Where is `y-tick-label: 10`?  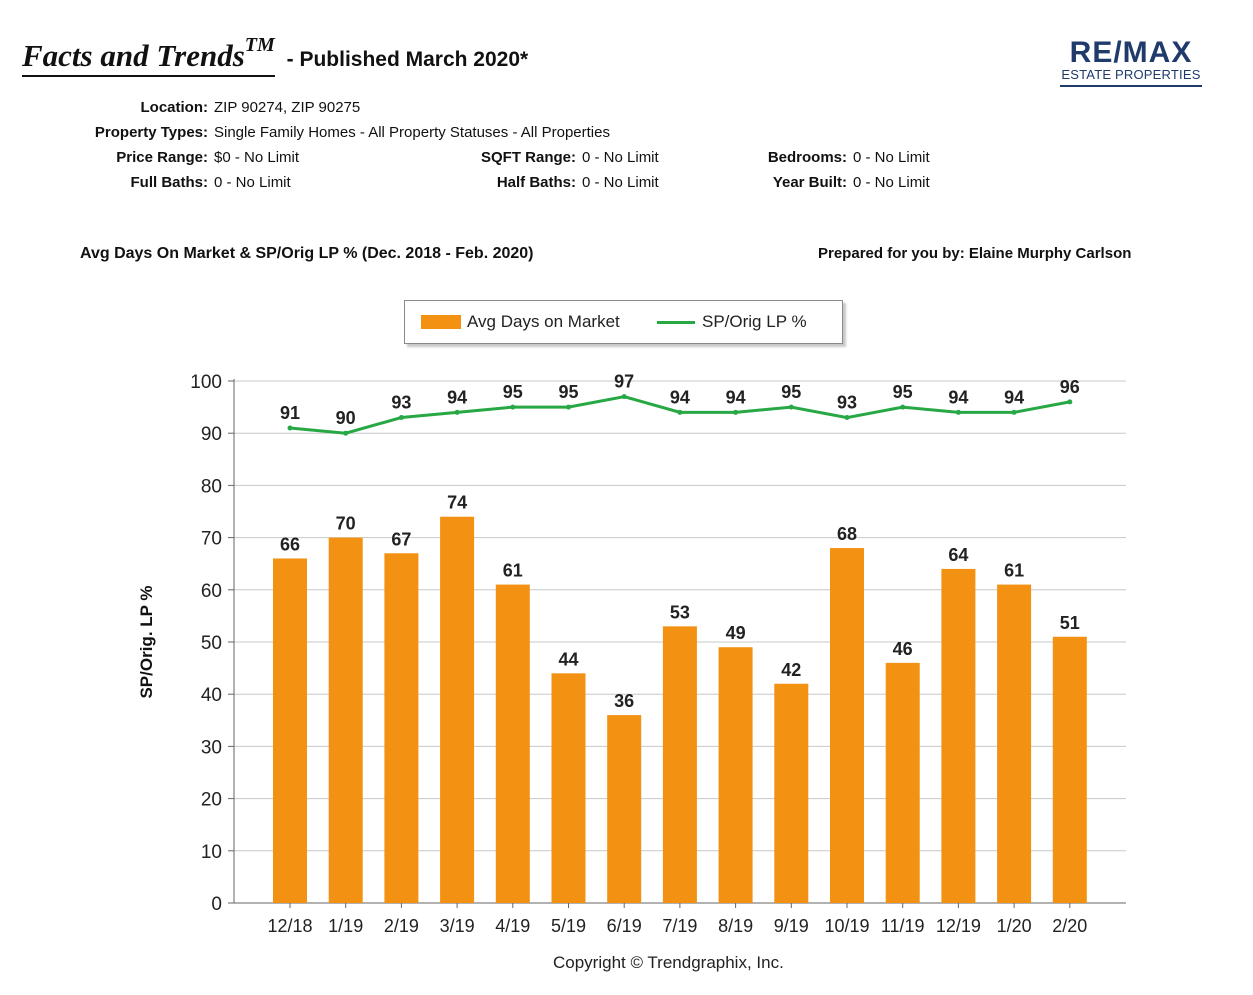
y-tick-label: 10 is located at coordinates (211, 852).